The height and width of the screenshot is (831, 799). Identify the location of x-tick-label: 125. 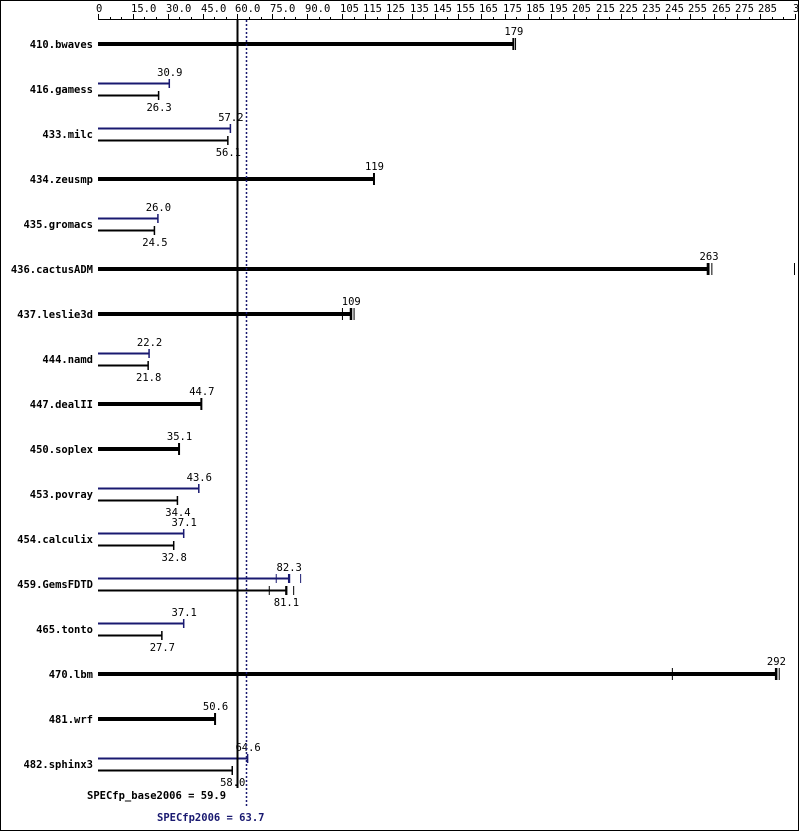
(395, 9).